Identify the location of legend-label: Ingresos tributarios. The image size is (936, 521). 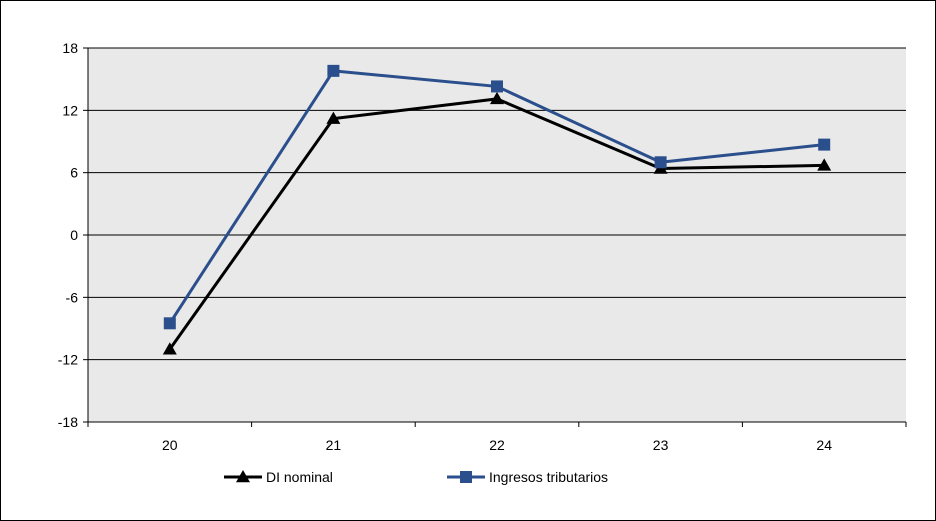
(548, 477).